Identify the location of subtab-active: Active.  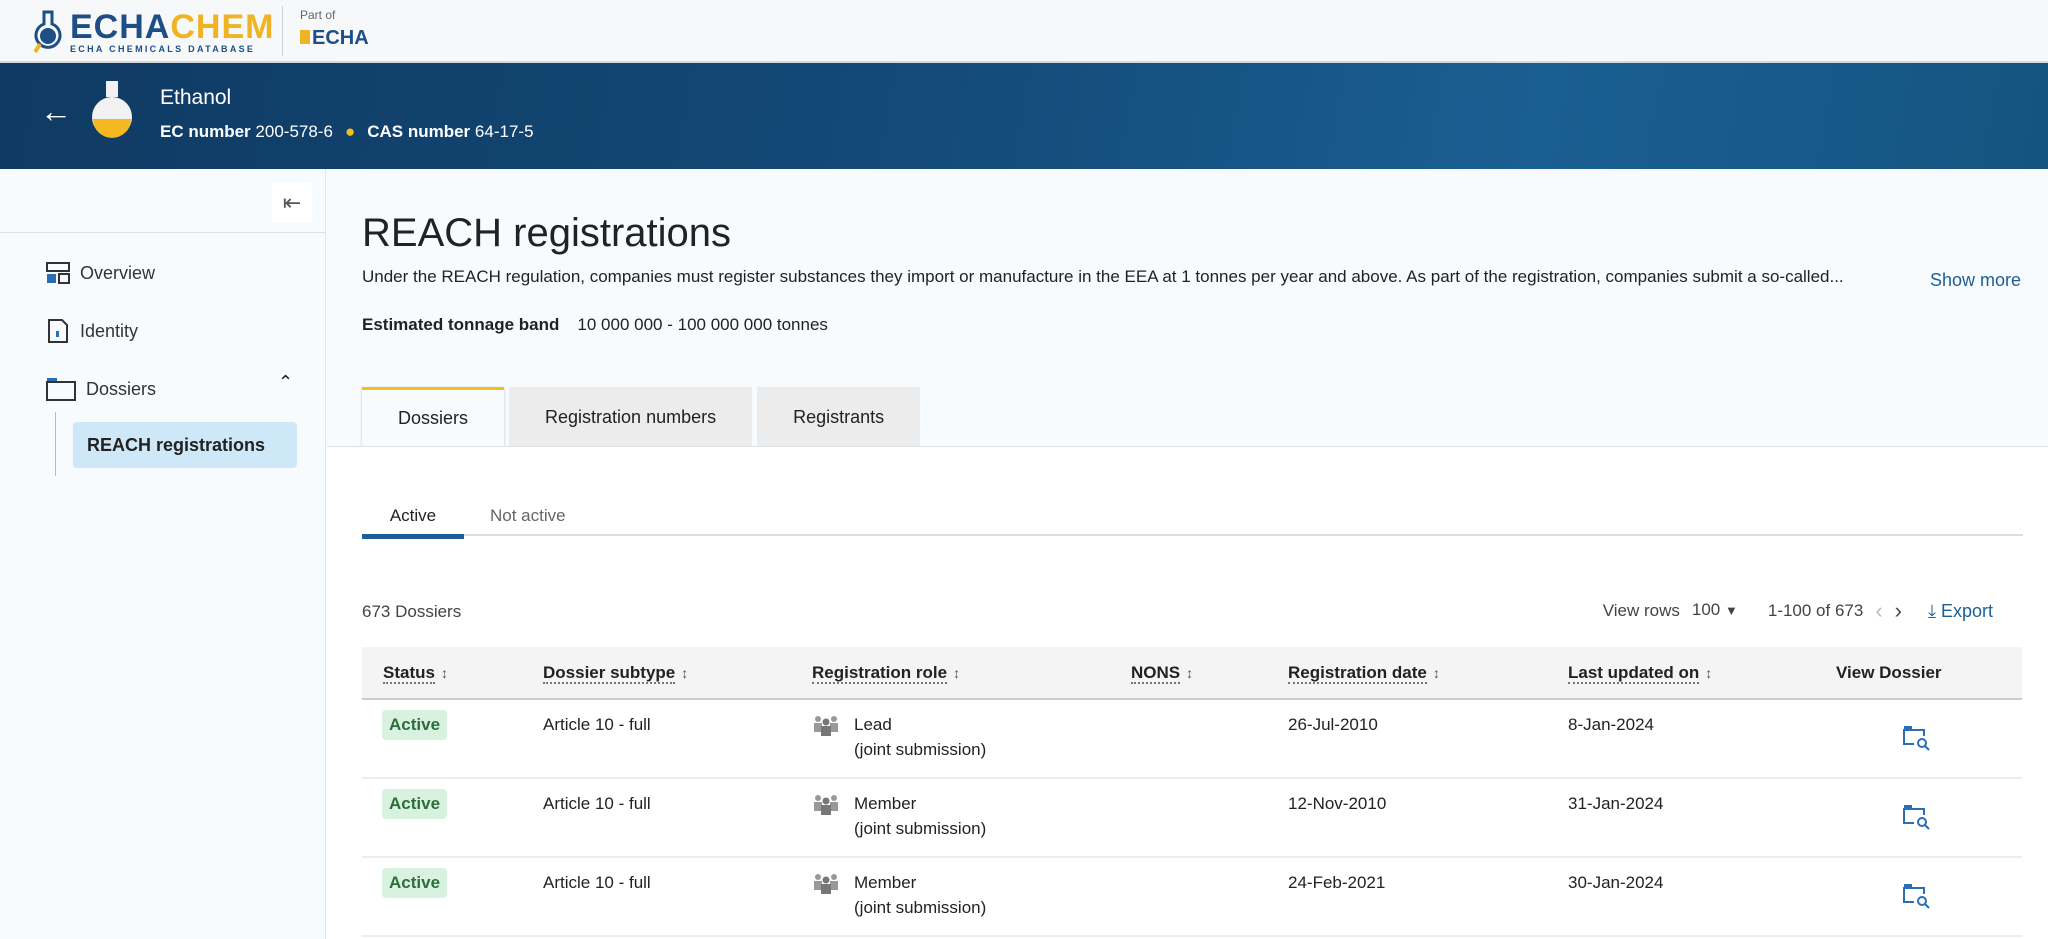
(413, 522).